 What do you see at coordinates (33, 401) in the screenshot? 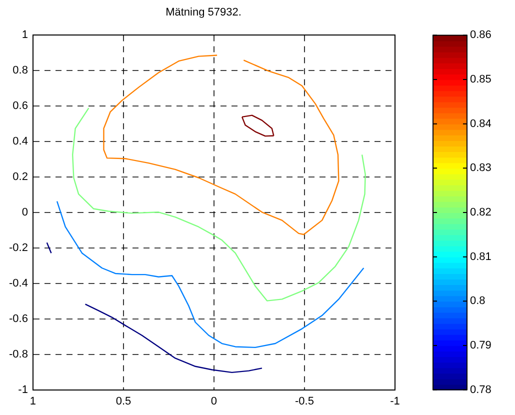
I see `x-tick-label: 1` at bounding box center [33, 401].